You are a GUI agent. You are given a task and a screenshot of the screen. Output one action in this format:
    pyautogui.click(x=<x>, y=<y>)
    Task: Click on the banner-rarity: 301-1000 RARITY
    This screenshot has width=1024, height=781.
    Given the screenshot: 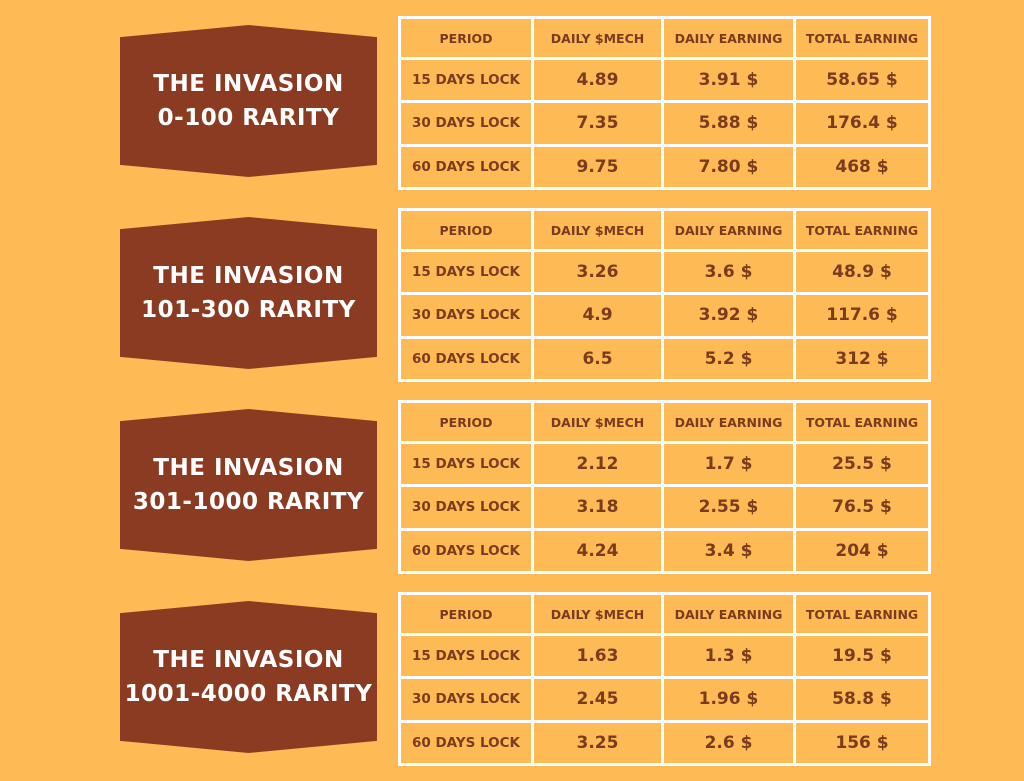 What is the action you would take?
    pyautogui.click(x=248, y=502)
    